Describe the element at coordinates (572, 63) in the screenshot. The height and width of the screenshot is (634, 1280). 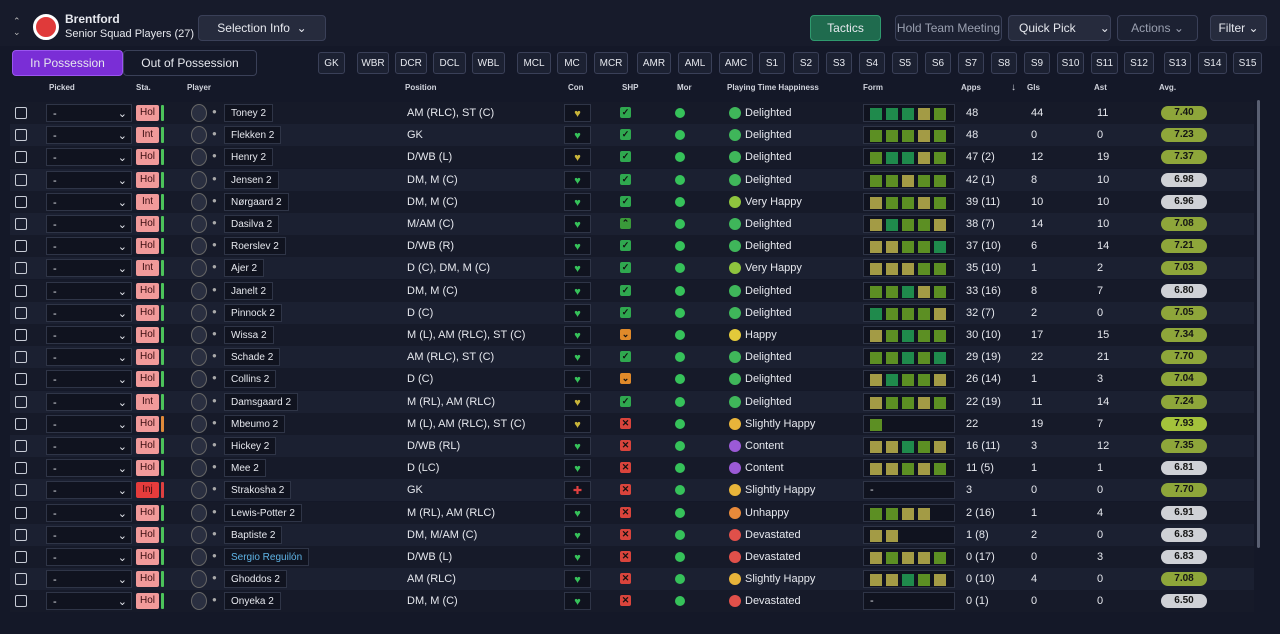
I see `position-button: MC` at that location.